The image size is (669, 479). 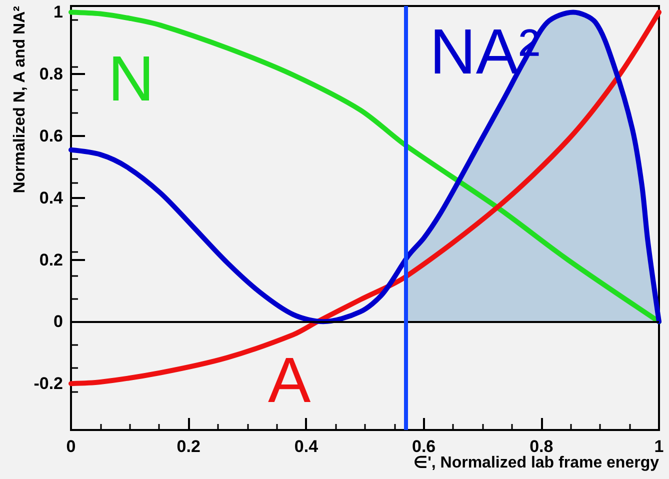 I want to click on y-tick-label: 1, so click(x=58, y=12).